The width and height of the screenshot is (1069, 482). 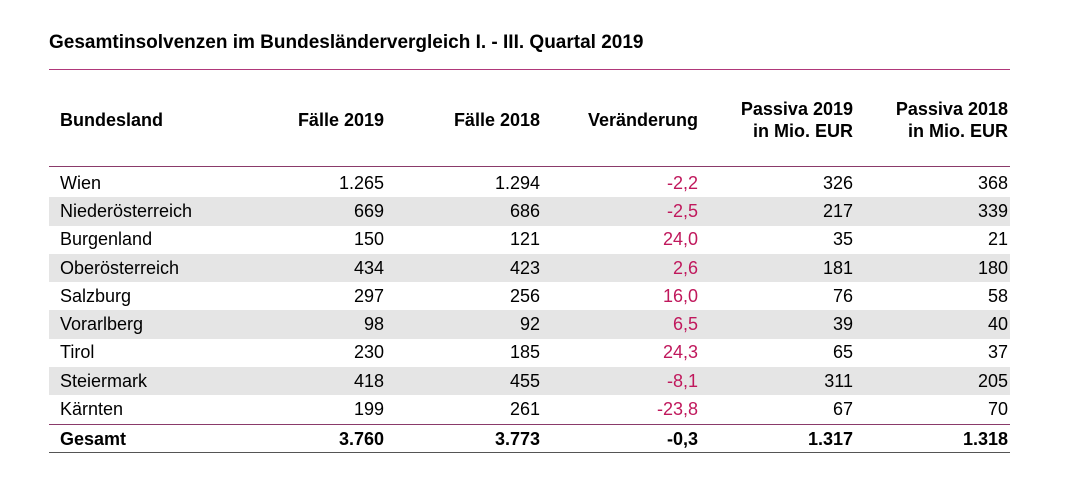 I want to click on total-passiva-2018: 1.318, so click(x=985, y=438).